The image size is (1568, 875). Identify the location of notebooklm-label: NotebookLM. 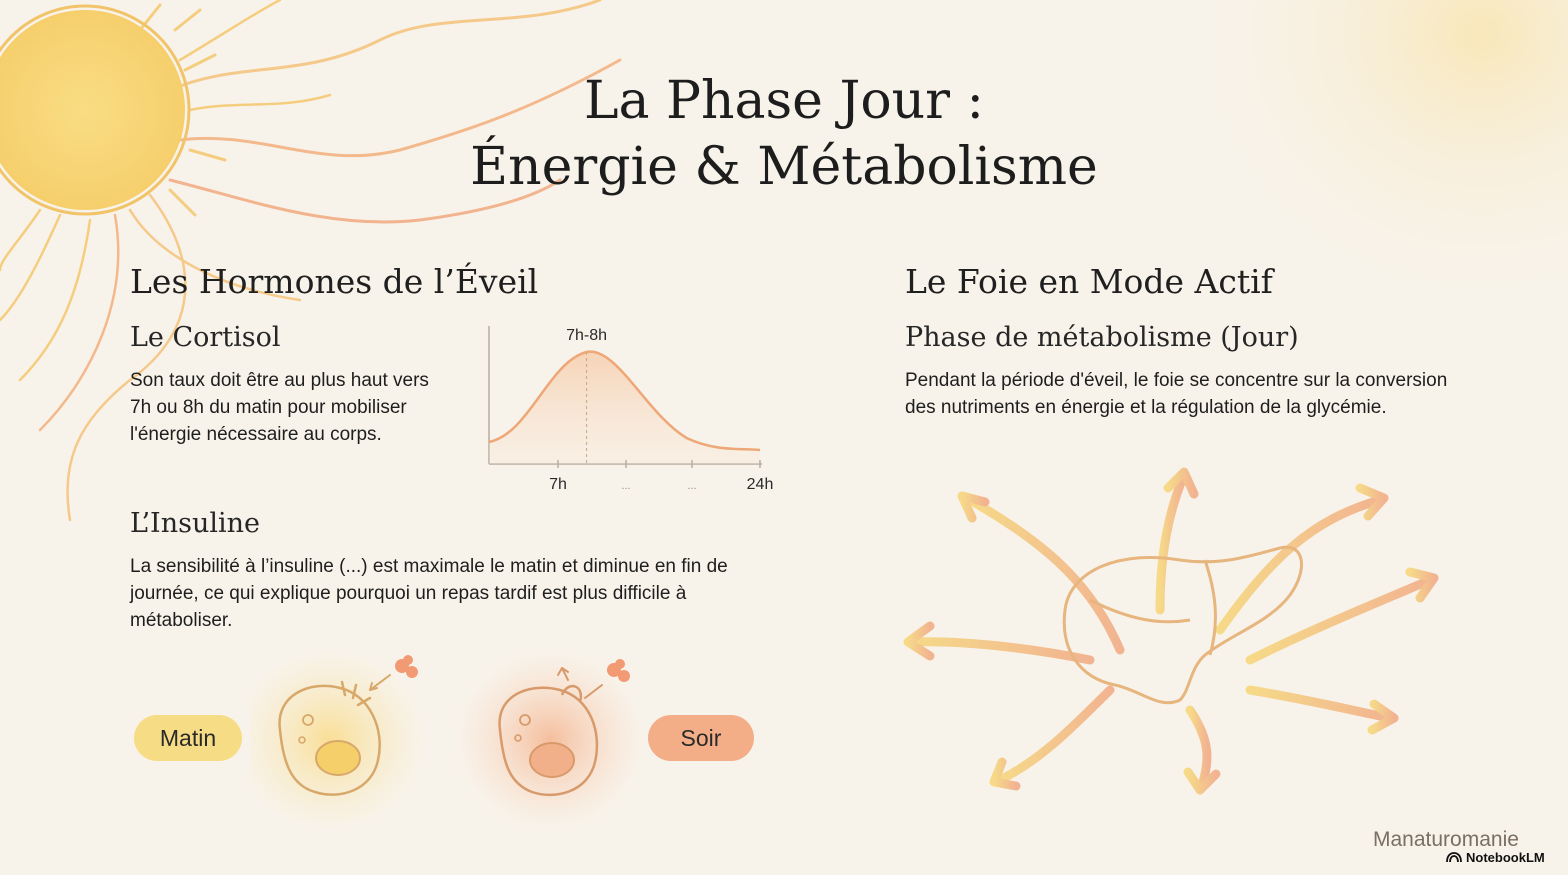
(1505, 857).